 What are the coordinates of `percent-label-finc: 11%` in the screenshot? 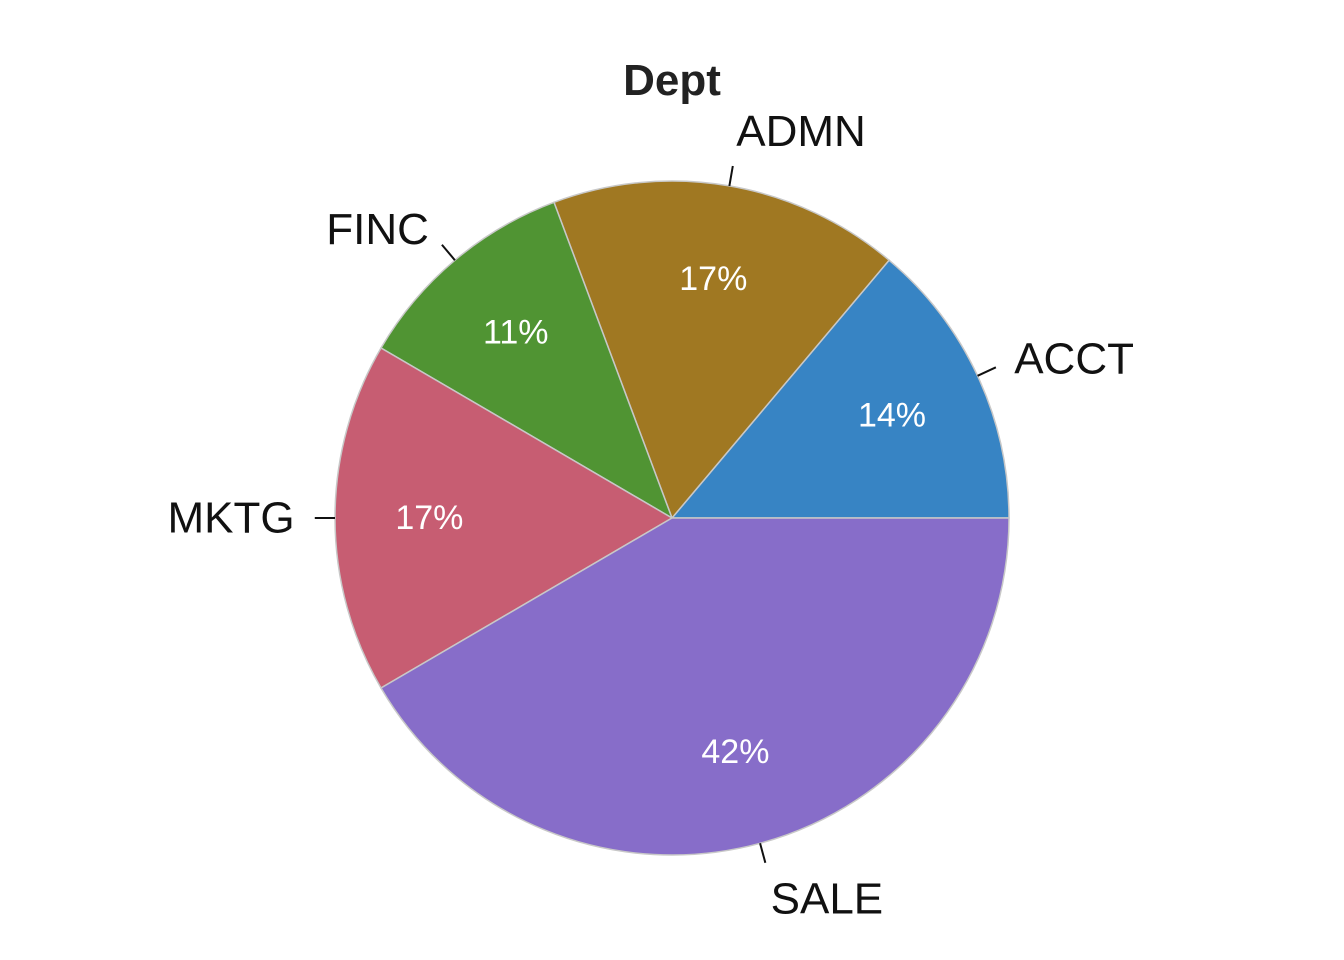 It's located at (516, 332).